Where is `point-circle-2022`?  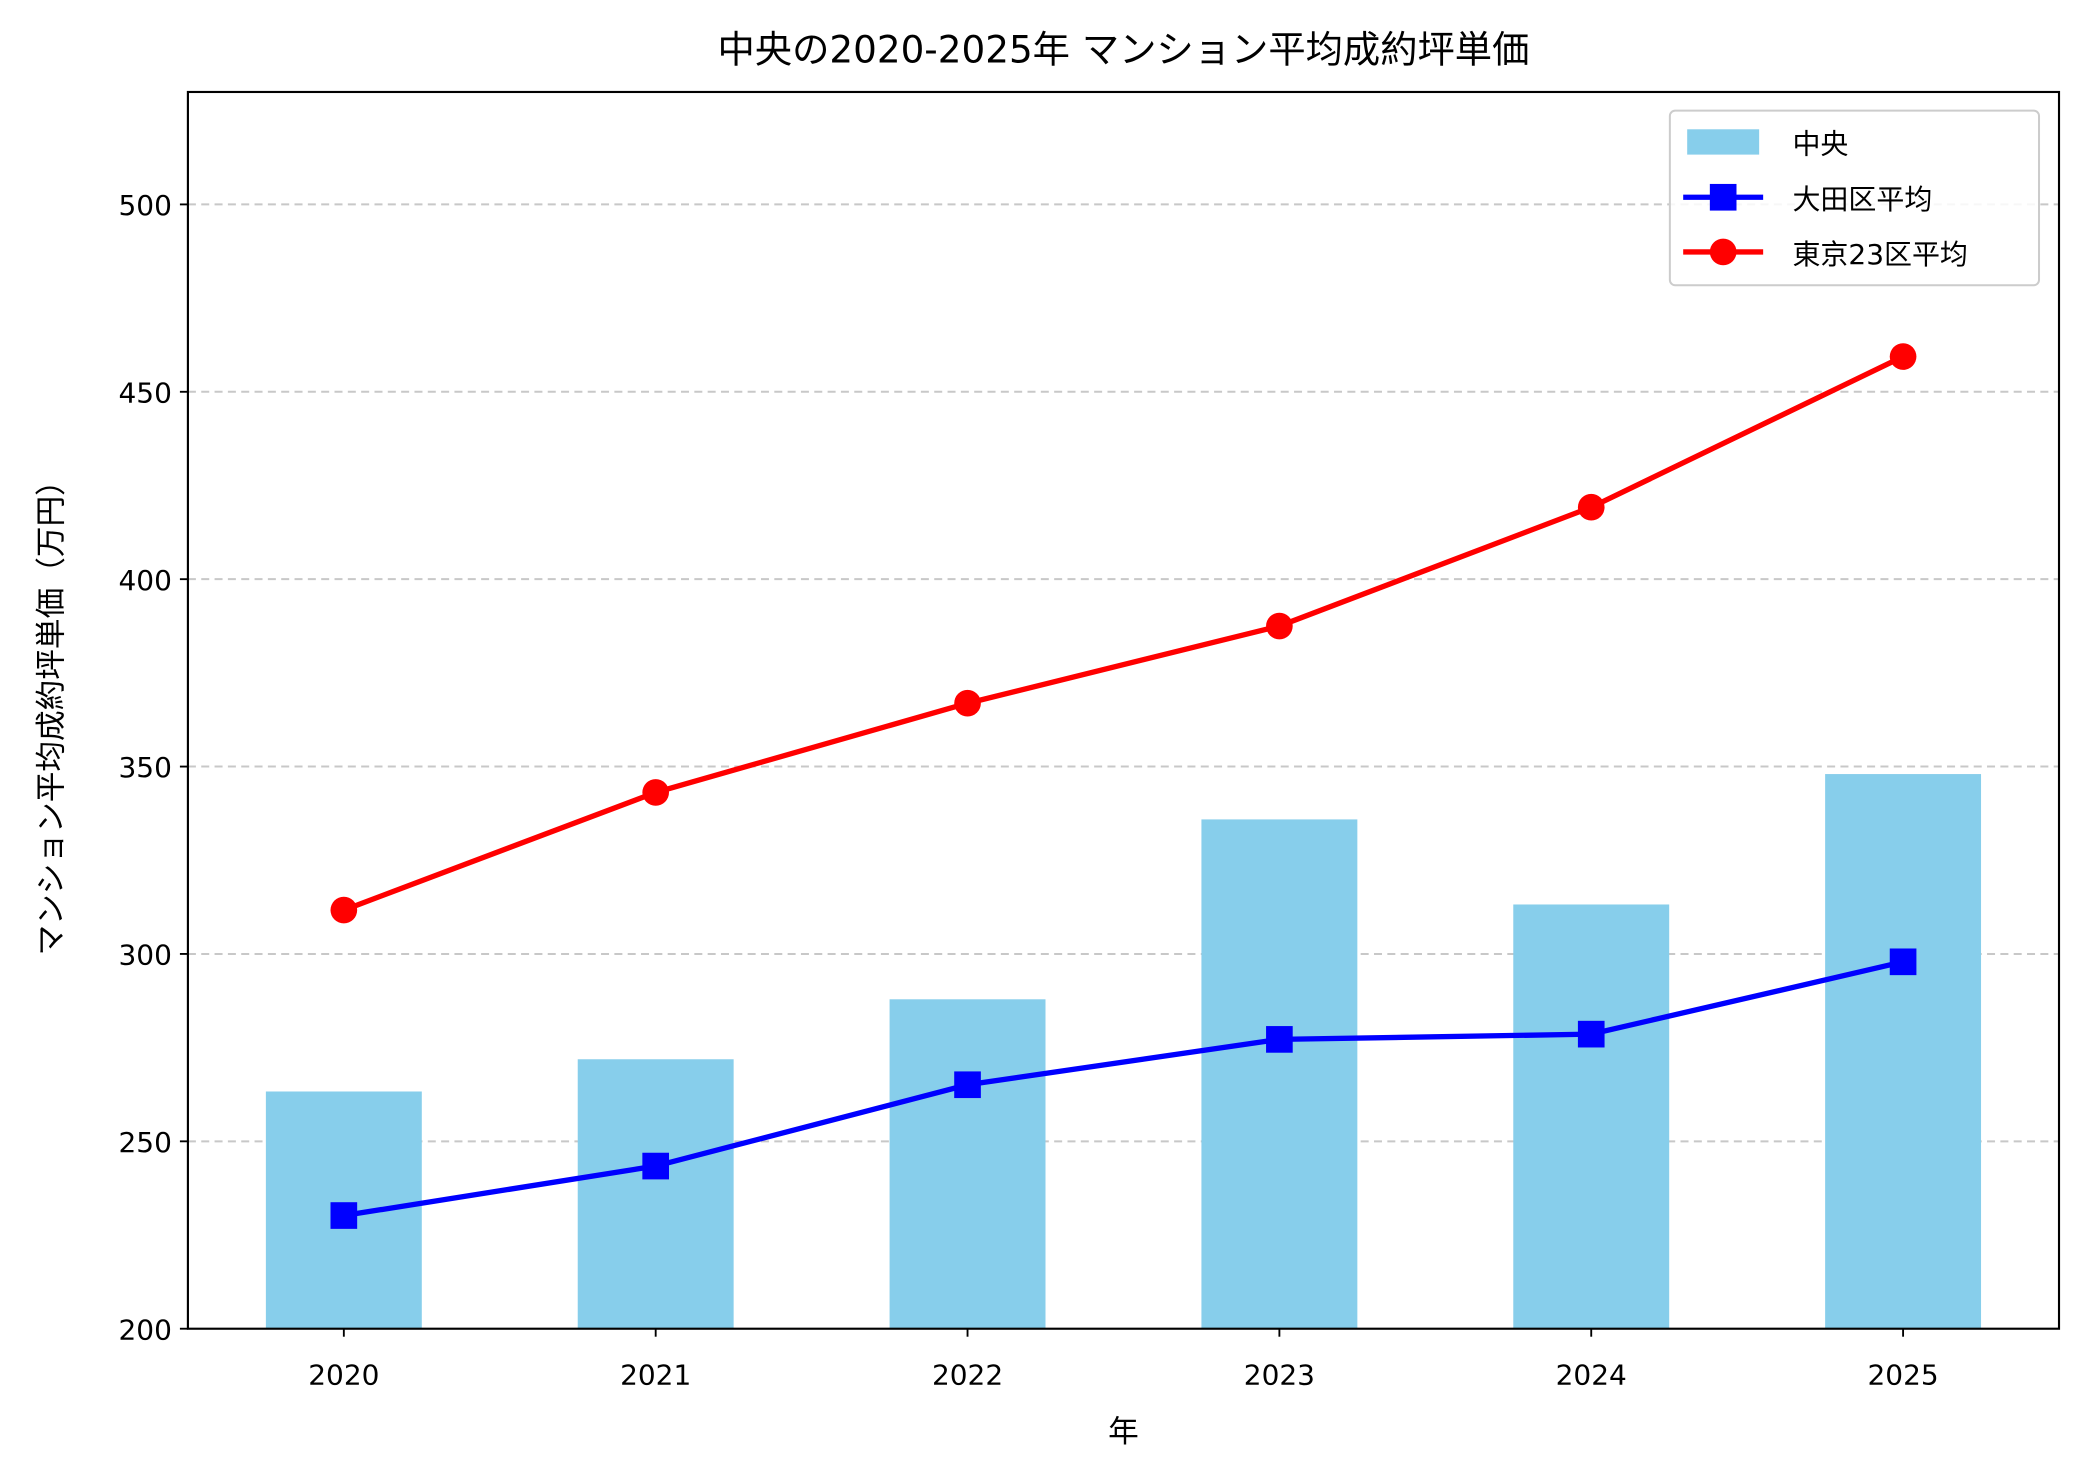 point-circle-2022 is located at coordinates (967, 703).